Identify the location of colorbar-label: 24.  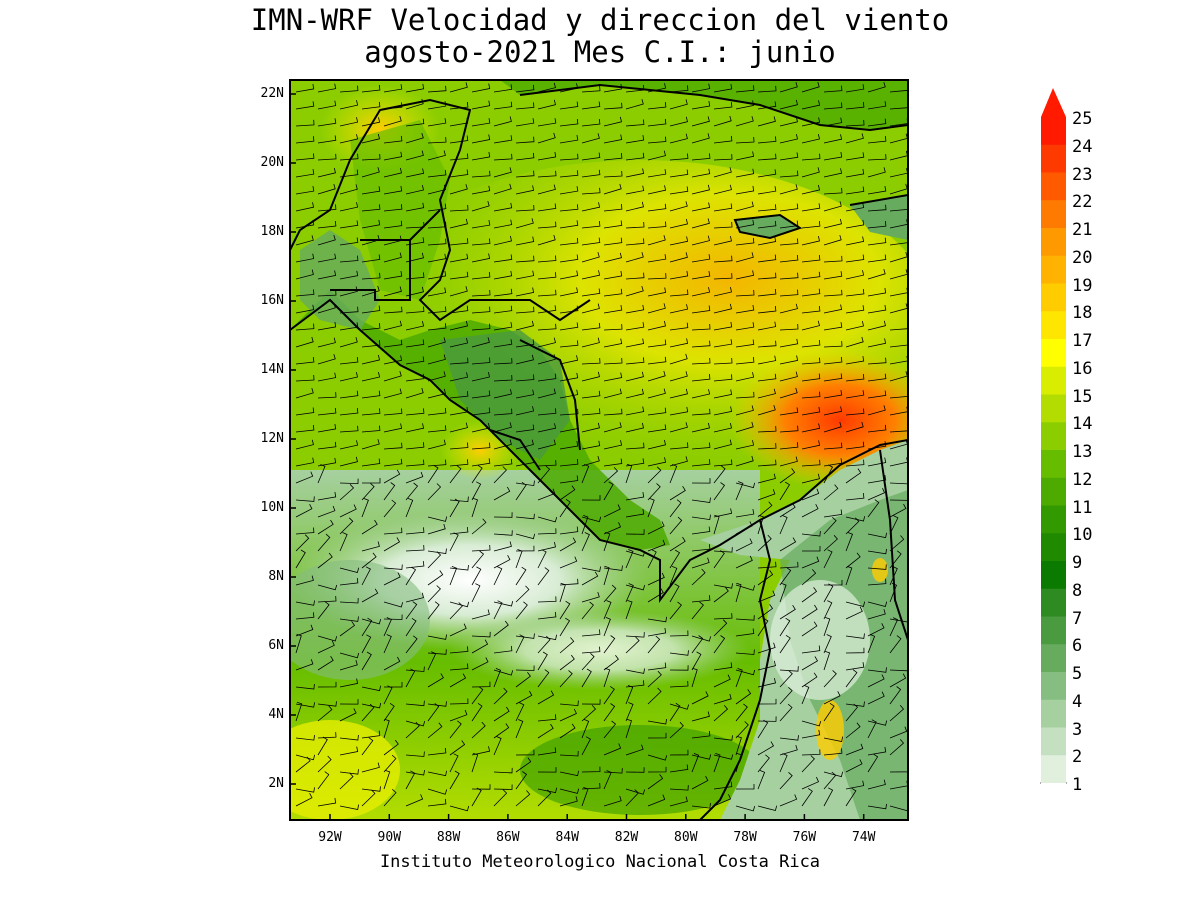
(1082, 146).